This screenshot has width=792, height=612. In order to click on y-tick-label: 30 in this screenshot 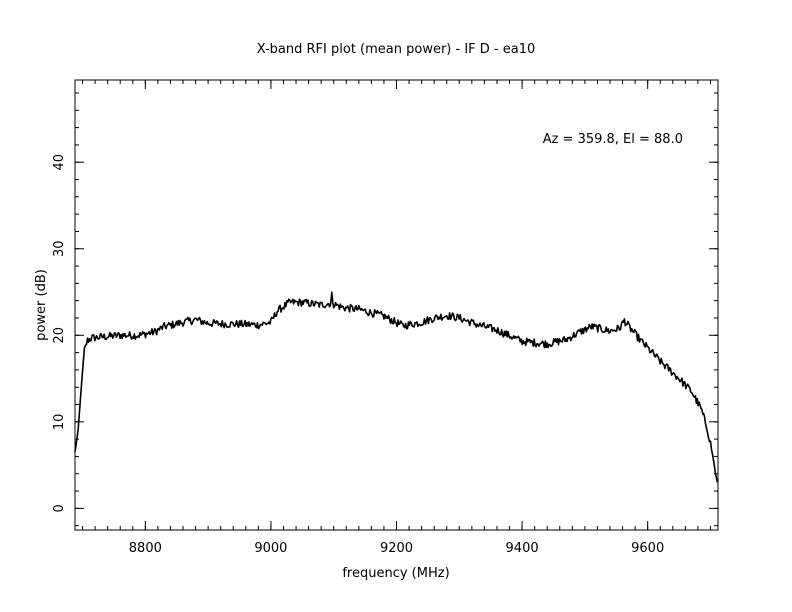, I will do `click(59, 248)`.